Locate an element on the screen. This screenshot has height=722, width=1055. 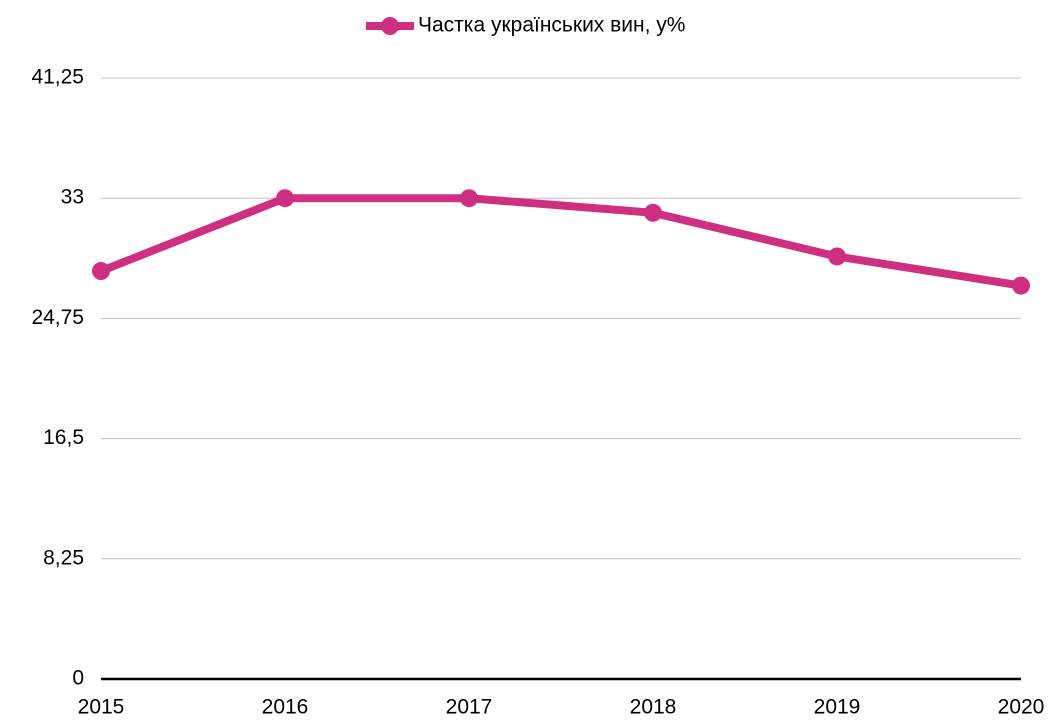
x-tick-label: 2016 is located at coordinates (285, 707).